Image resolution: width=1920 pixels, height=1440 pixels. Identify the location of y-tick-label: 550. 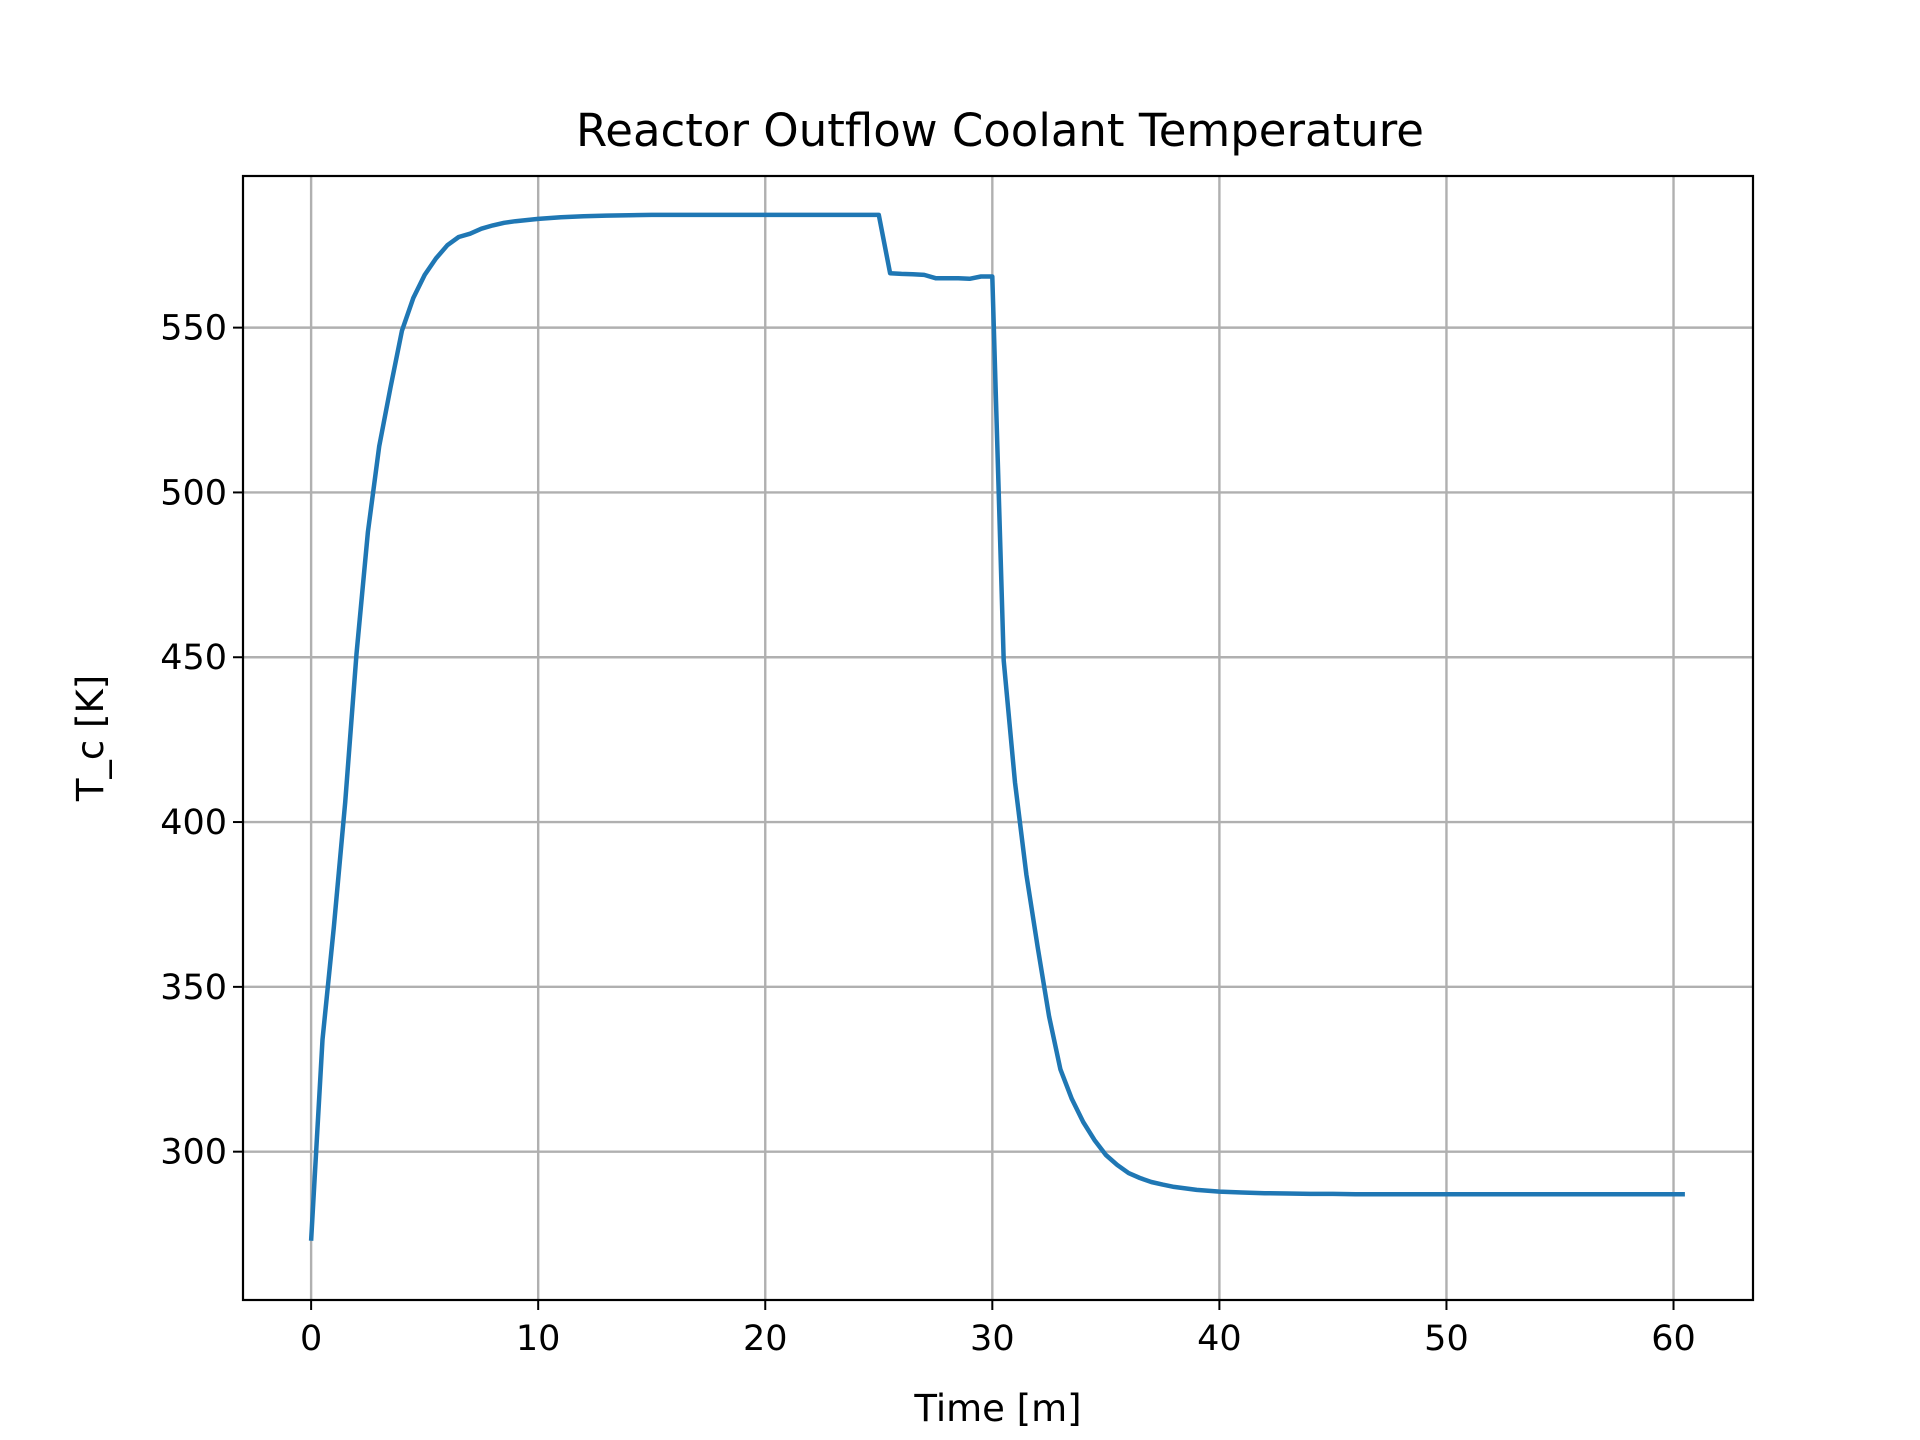
(193, 329).